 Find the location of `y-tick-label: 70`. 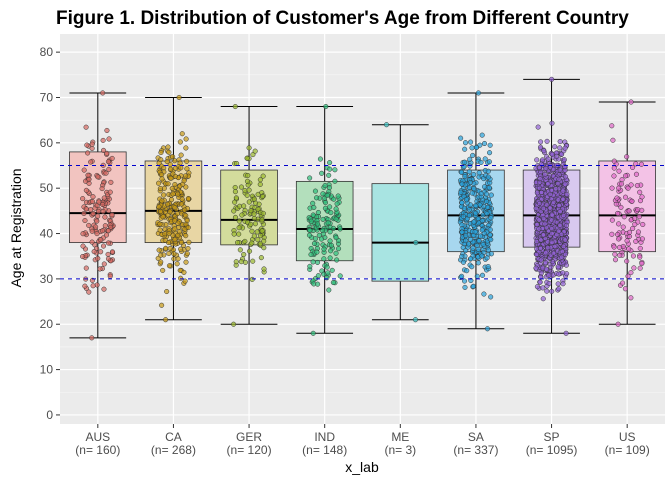

y-tick-label: 70 is located at coordinates (47, 97).